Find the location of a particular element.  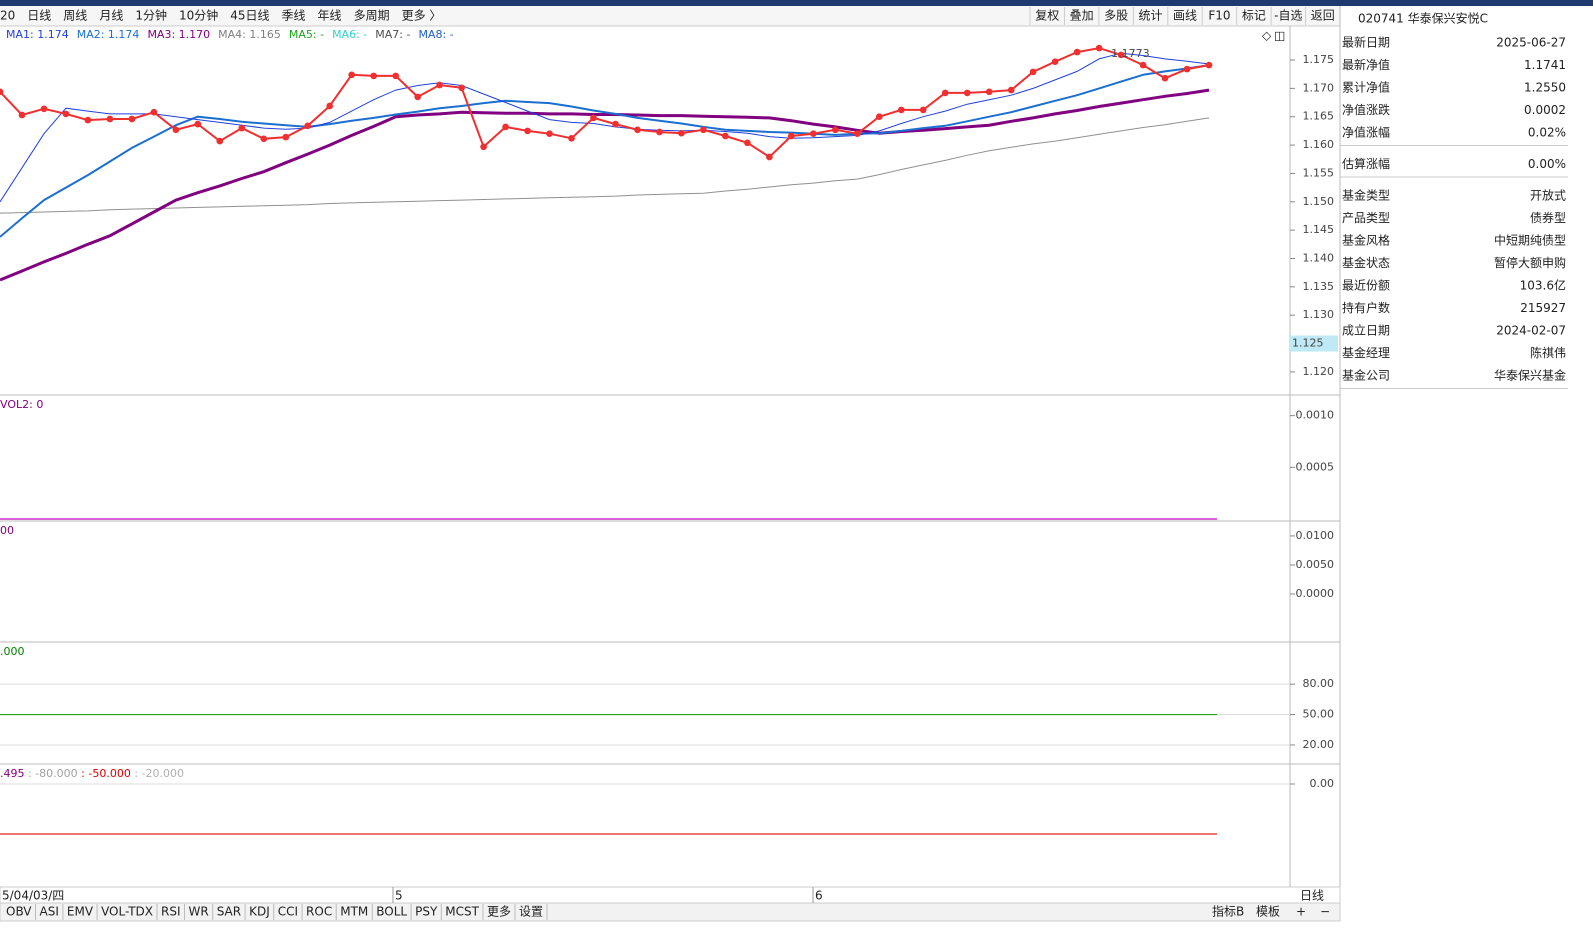

fund-title: 020741 华泰保兴安悦C is located at coordinates (1423, 18).